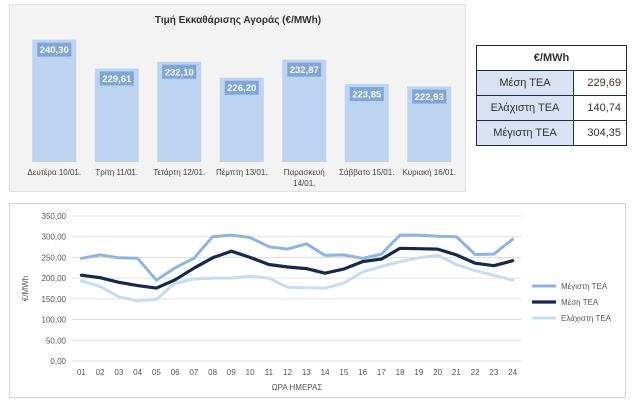 Image resolution: width=633 pixels, height=404 pixels. What do you see at coordinates (54, 320) in the screenshot?
I see `y-tick-label: 100,00` at bounding box center [54, 320].